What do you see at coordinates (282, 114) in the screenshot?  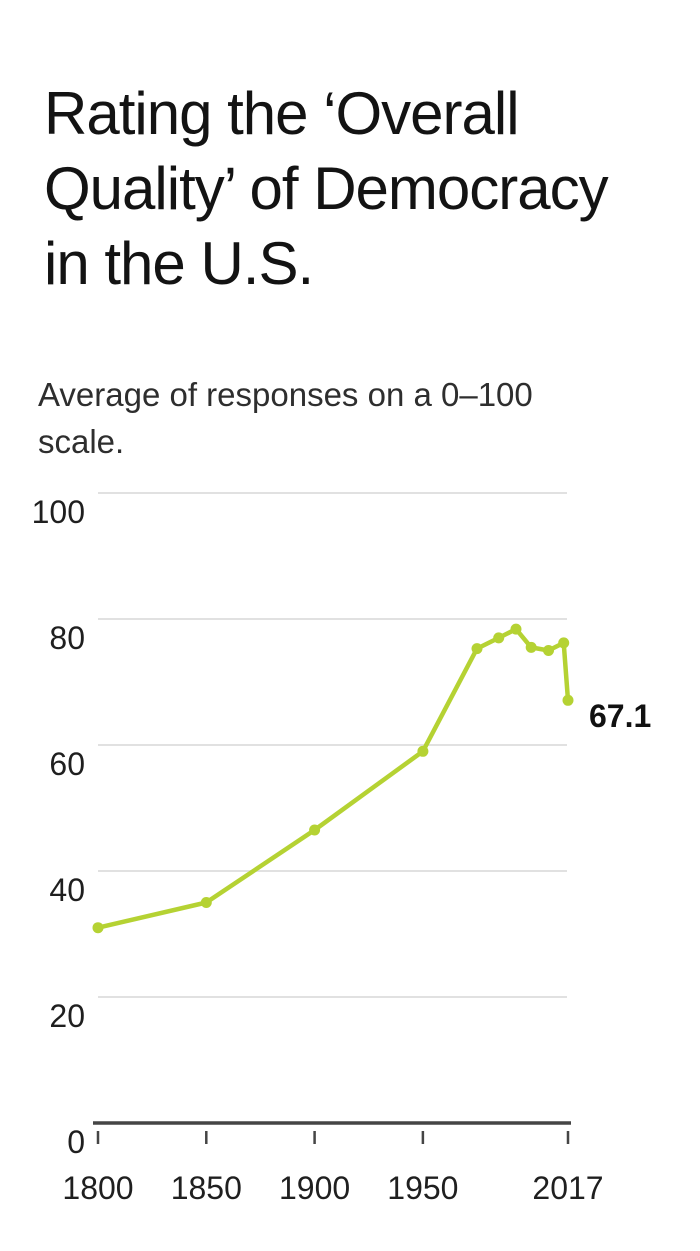 I see `title-line-1: Rating the ‘Overall` at bounding box center [282, 114].